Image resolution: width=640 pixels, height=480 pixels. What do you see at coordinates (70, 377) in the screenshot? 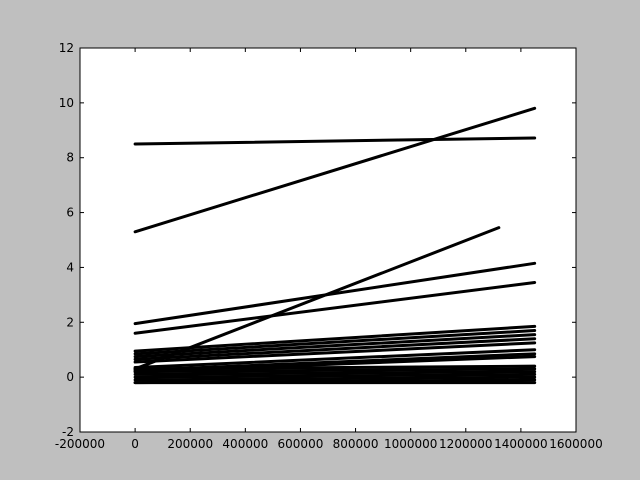
I see `y-tick-label: 0` at bounding box center [70, 377].